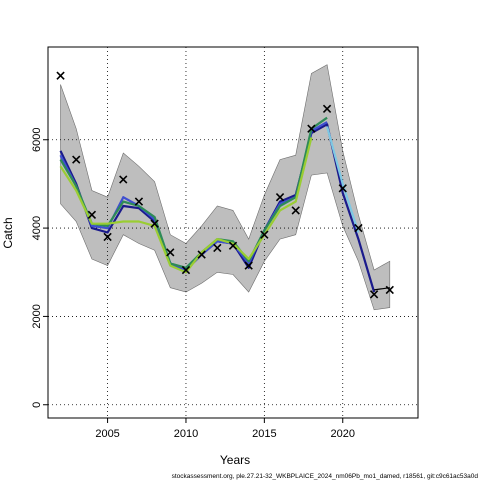 The width and height of the screenshot is (480, 480). I want to click on x-tick-label: 2010, so click(186, 434).